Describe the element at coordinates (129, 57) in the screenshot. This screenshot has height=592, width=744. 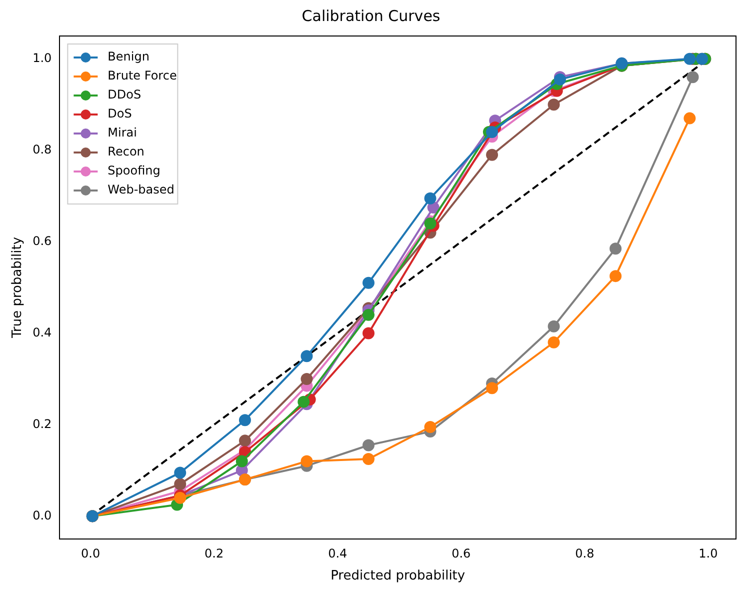
I see `legend-label: Benign` at that location.